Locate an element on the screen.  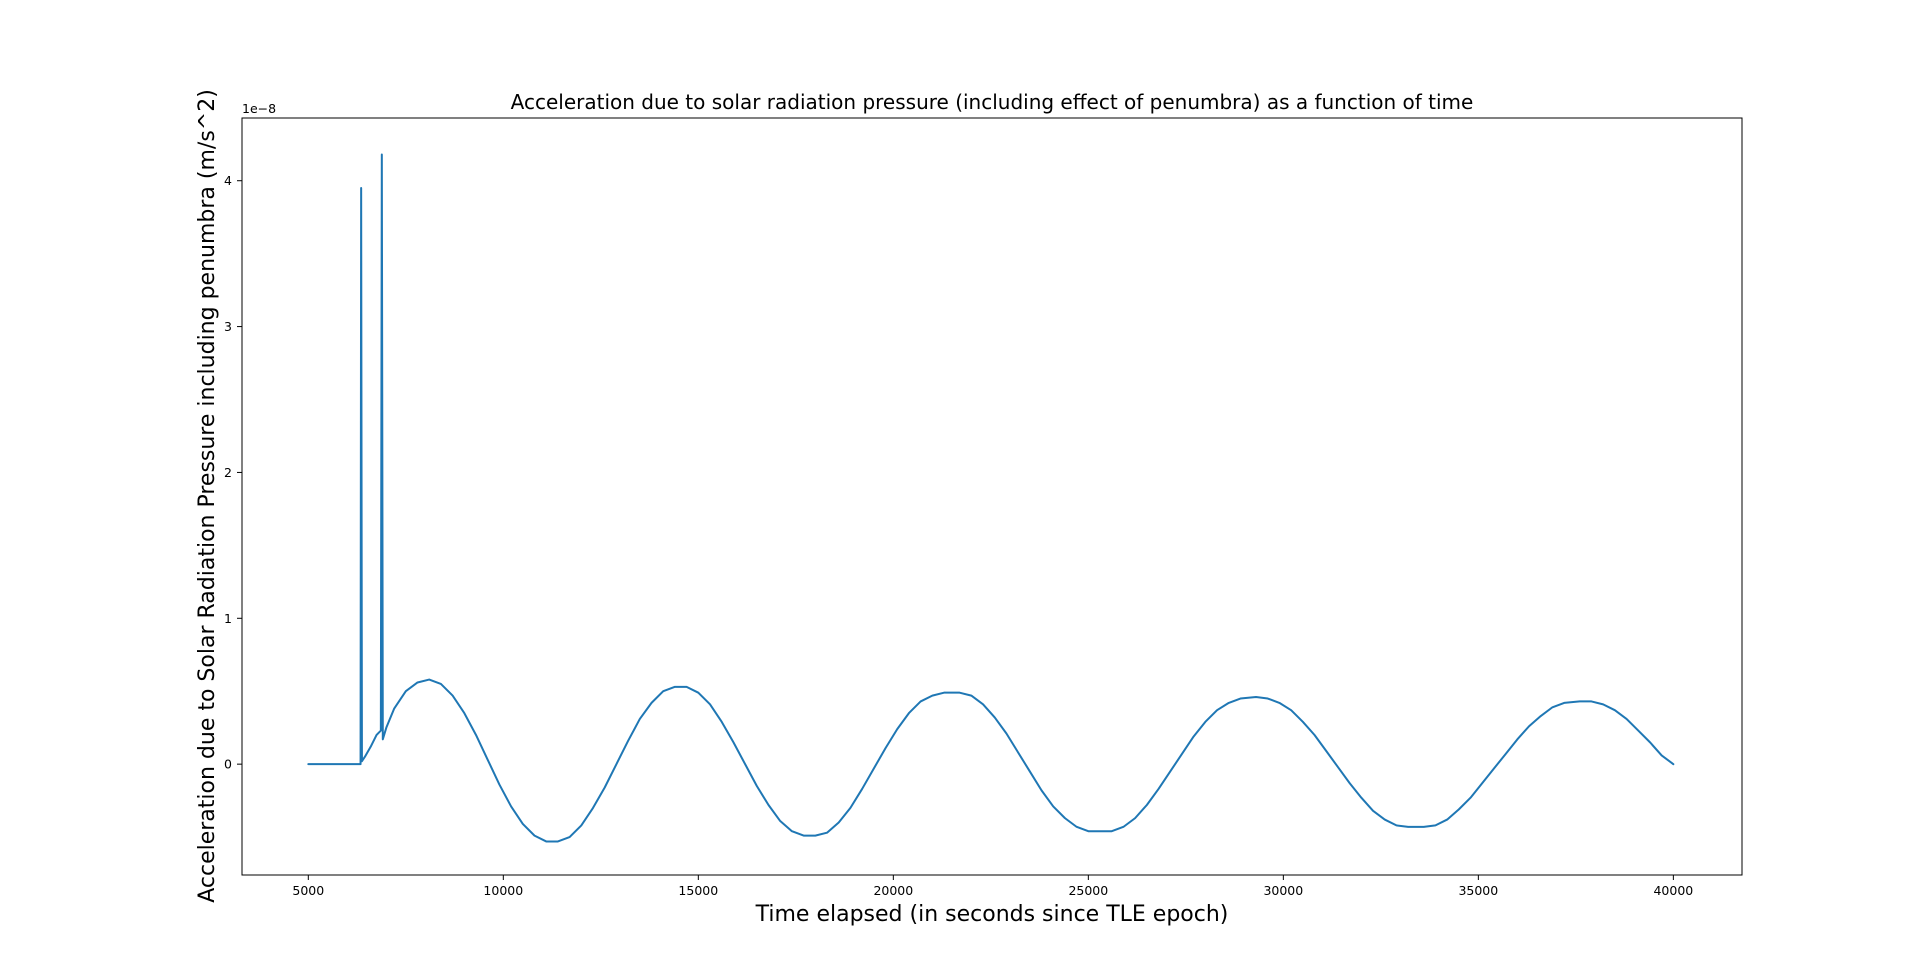
x-tick-label: 25000 is located at coordinates (1088, 890).